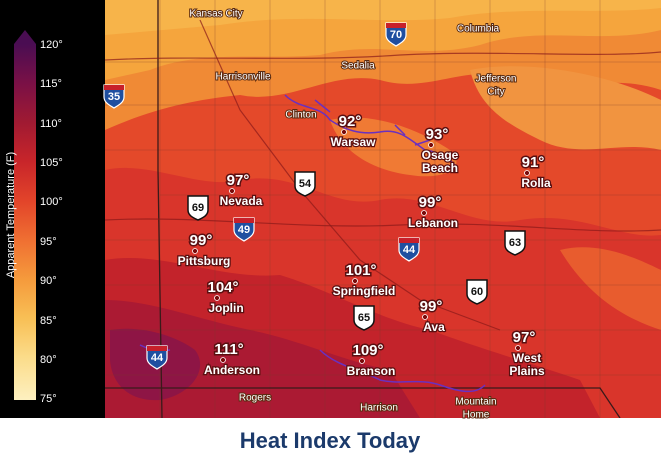 This screenshot has width=661, height=473. What do you see at coordinates (527, 358) in the screenshot?
I see `city-name: West` at bounding box center [527, 358].